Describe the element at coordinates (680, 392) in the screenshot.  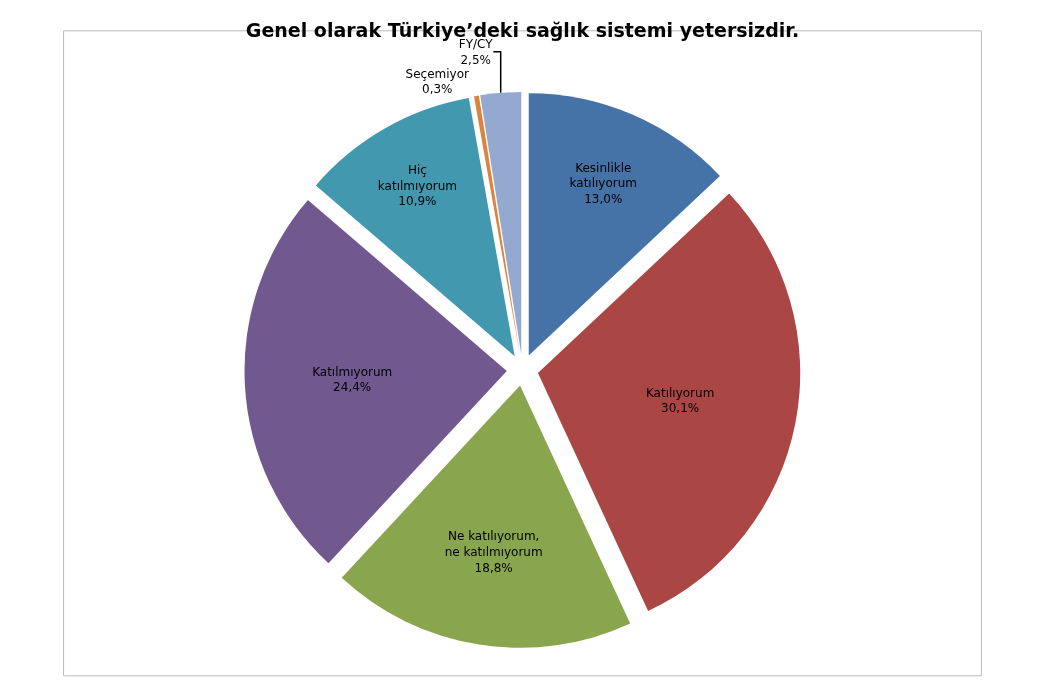
I see `slice-label: Katılıyorum` at that location.